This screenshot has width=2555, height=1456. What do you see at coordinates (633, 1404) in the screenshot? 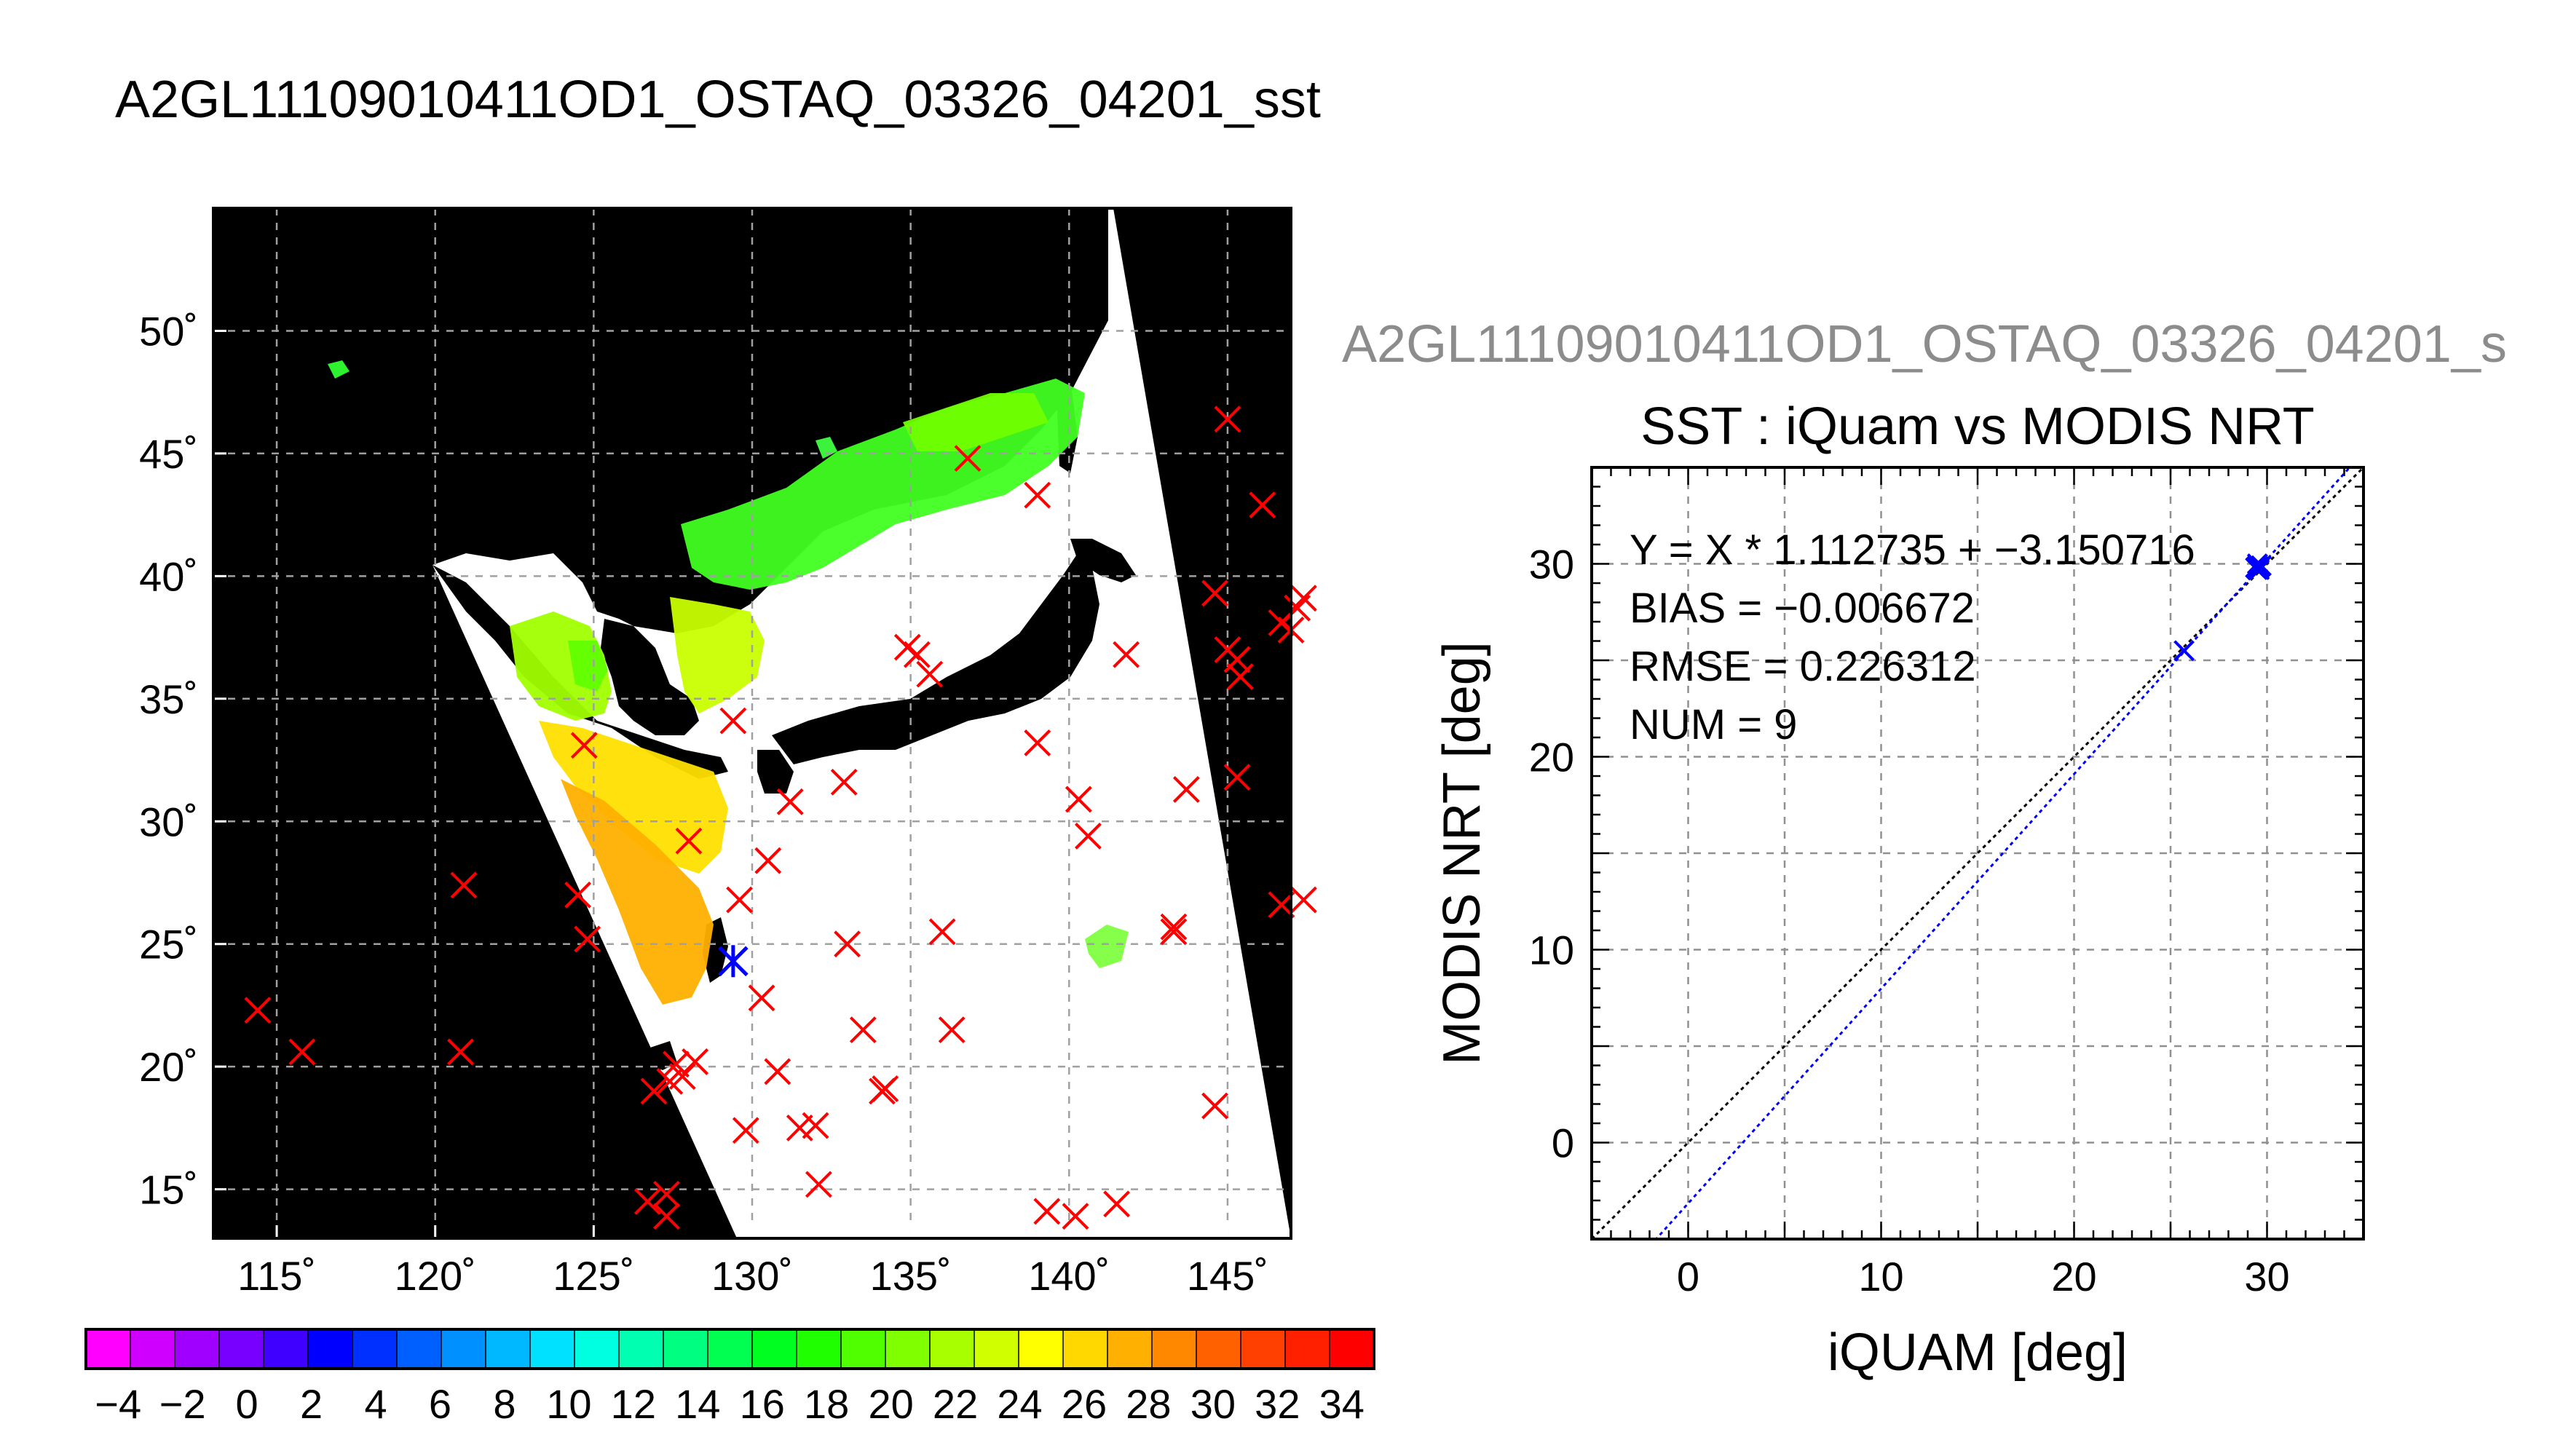
I see `colorbar-tick-label: 12` at bounding box center [633, 1404].